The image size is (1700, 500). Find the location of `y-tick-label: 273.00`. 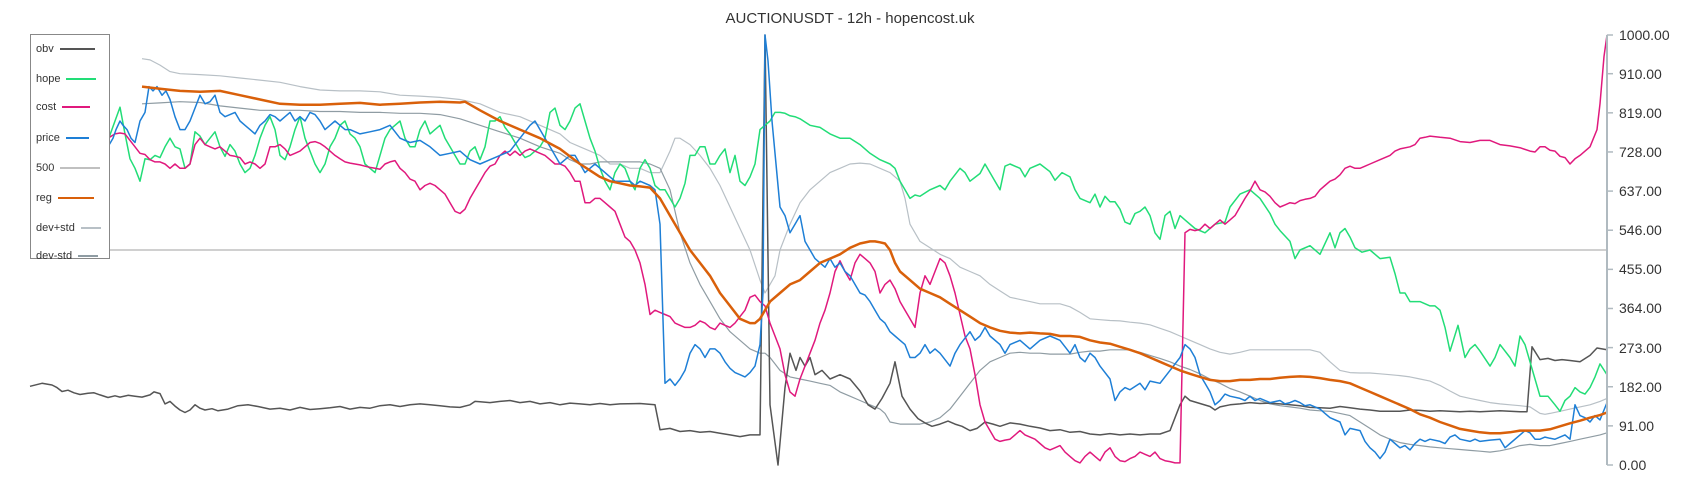

y-tick-label: 273.00 is located at coordinates (1640, 347).